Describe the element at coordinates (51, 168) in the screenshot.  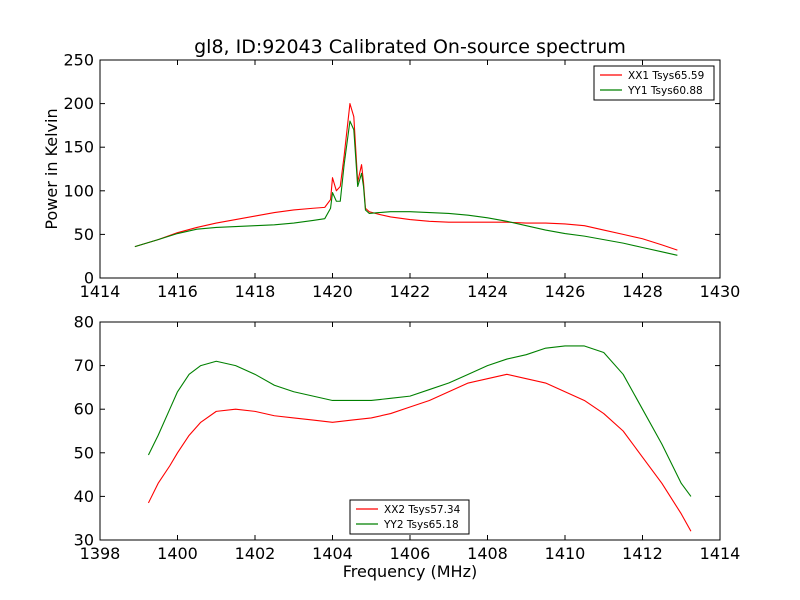
I see `top-chart-y-axis-label: Power in Kelvin` at that location.